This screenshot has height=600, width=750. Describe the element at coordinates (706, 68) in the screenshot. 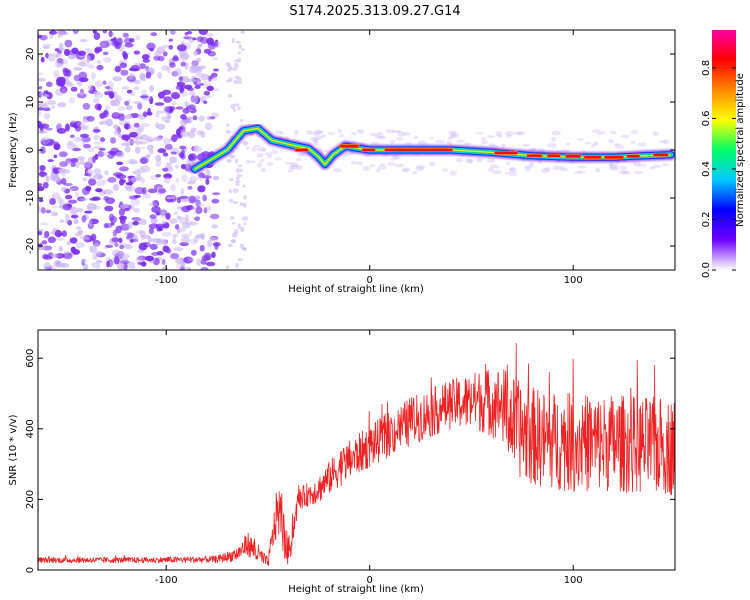

I see `colorbar-tick-label: 0.8` at that location.